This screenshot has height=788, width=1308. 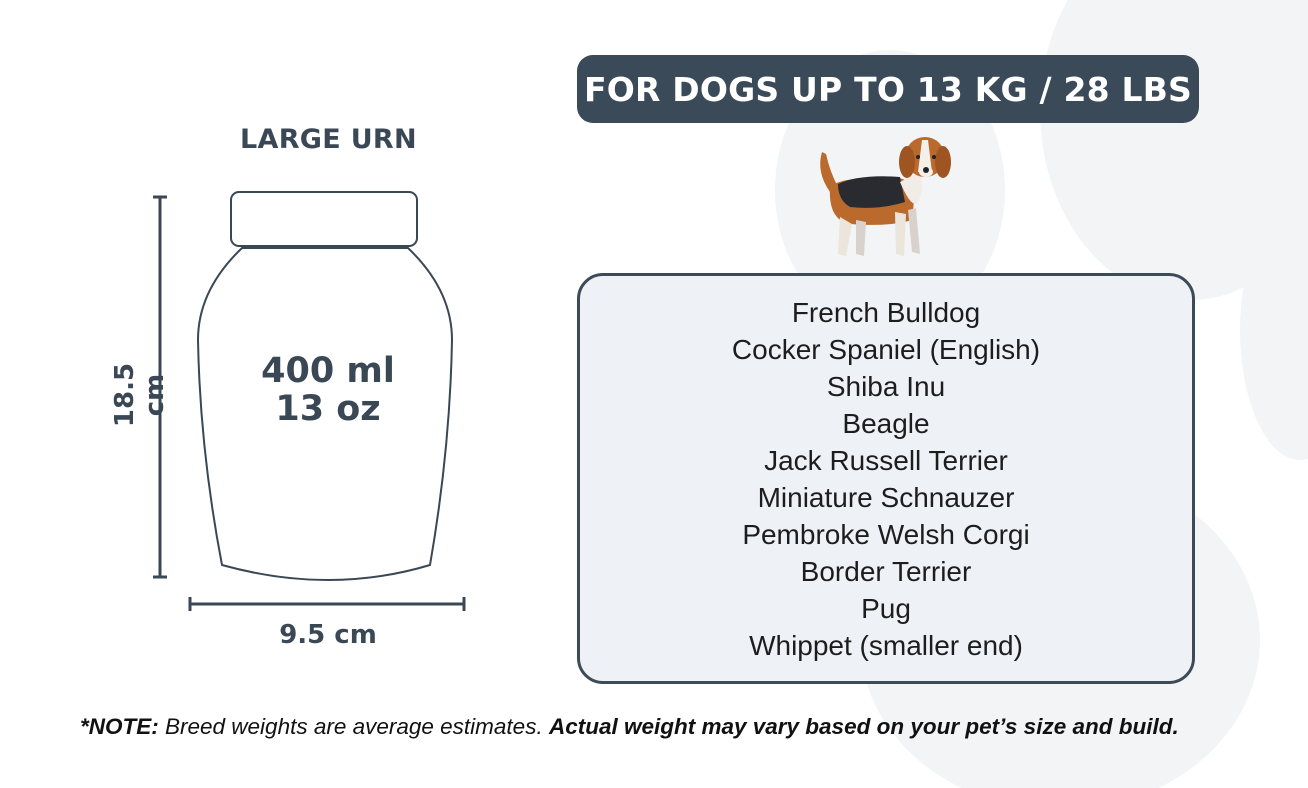 I want to click on height-dimension-line, so click(x=160, y=387).